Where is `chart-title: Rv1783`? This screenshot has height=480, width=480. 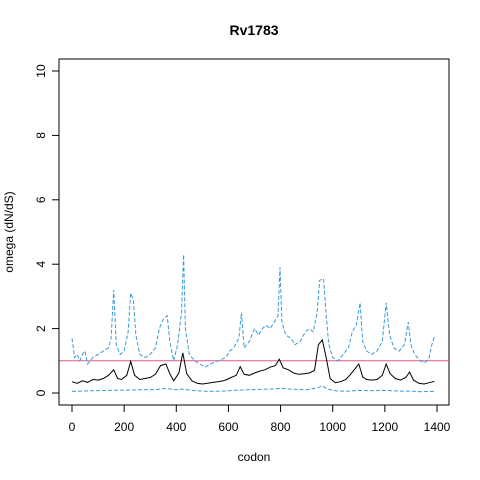 chart-title: Rv1783 is located at coordinates (253, 30).